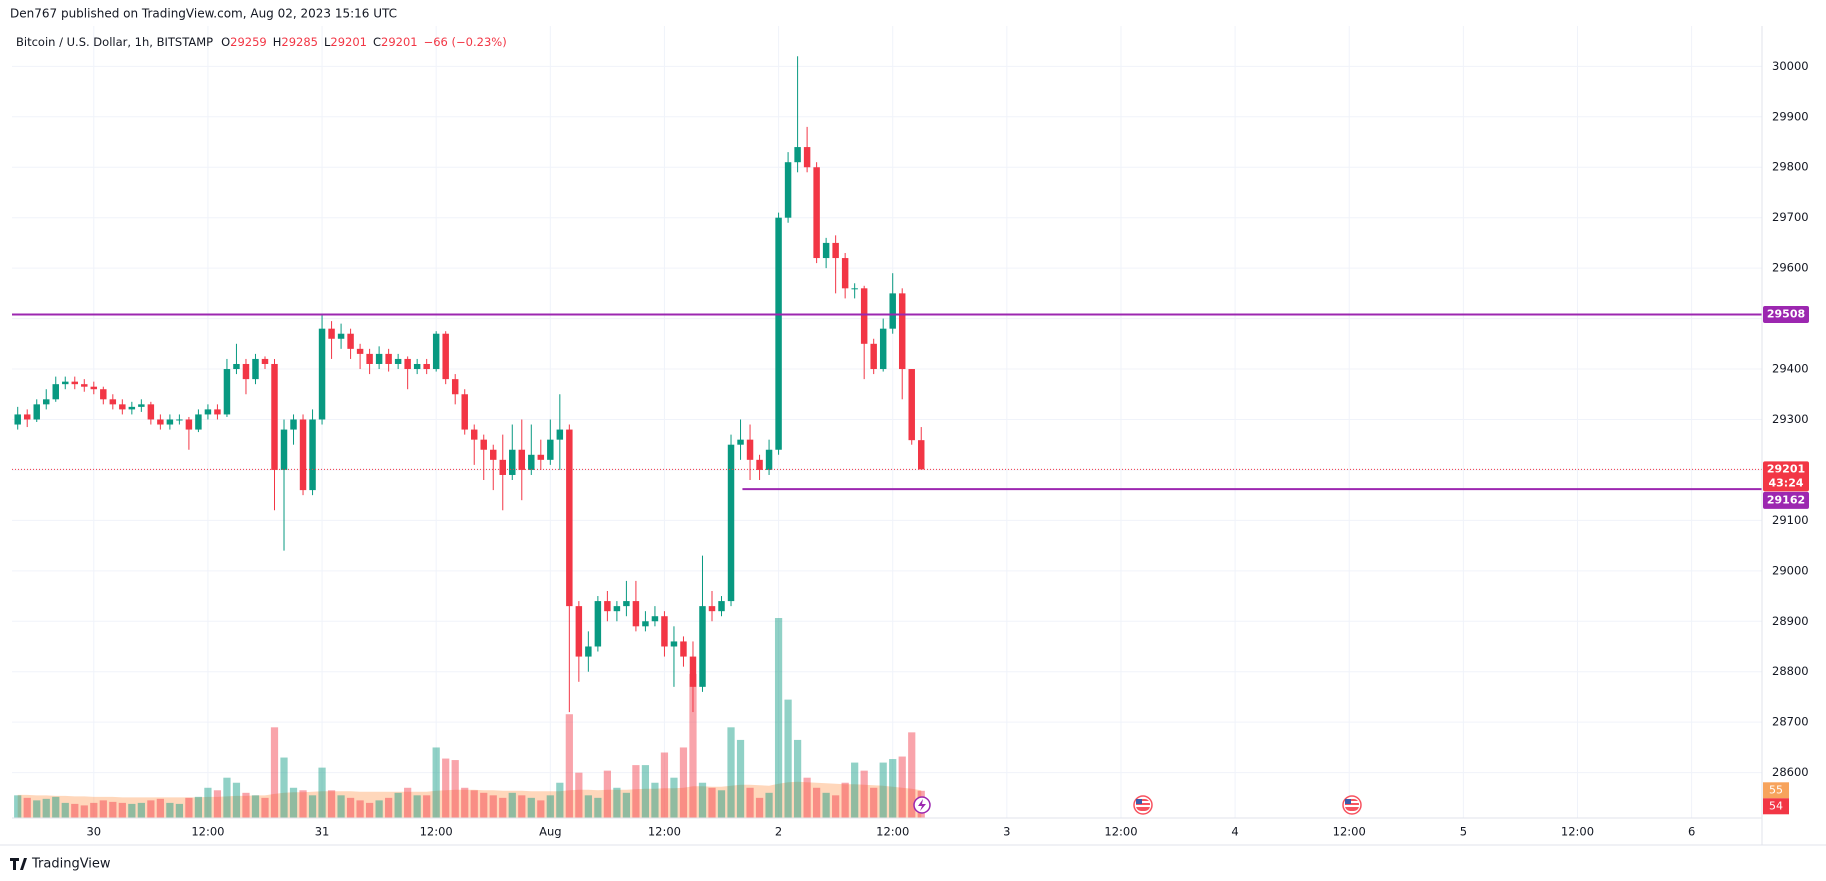  Describe the element at coordinates (1790, 217) in the screenshot. I see `y-tick-label: 29700` at that location.